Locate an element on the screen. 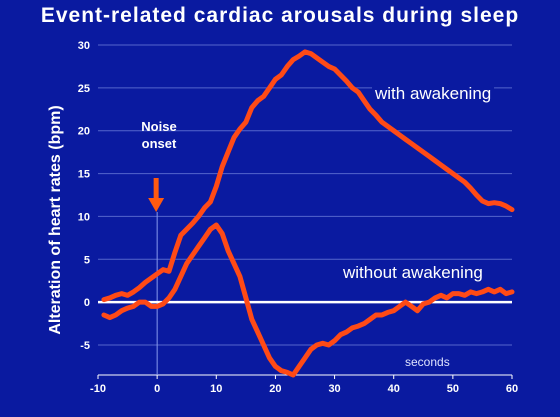  x-axis-label: seconds is located at coordinates (427, 362).